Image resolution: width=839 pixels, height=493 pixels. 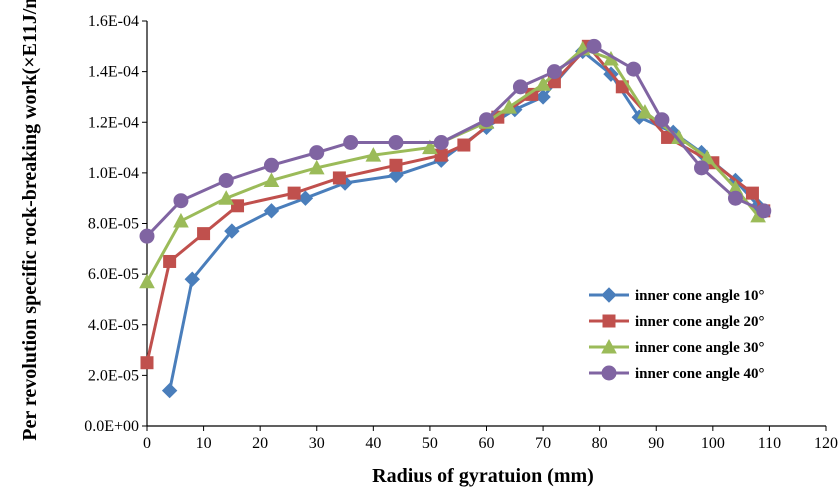 What do you see at coordinates (826, 443) in the screenshot?
I see `x-tick-label: 120` at bounding box center [826, 443].